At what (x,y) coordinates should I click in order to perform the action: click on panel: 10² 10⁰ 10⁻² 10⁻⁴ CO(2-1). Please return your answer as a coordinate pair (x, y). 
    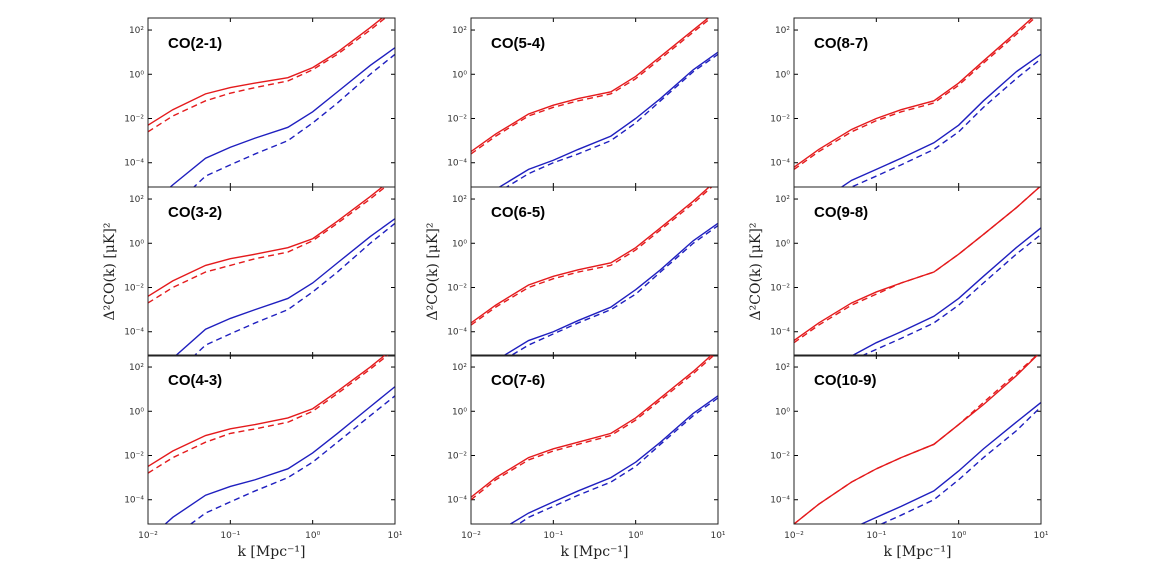
    Looking at the image, I should click on (260, 102).